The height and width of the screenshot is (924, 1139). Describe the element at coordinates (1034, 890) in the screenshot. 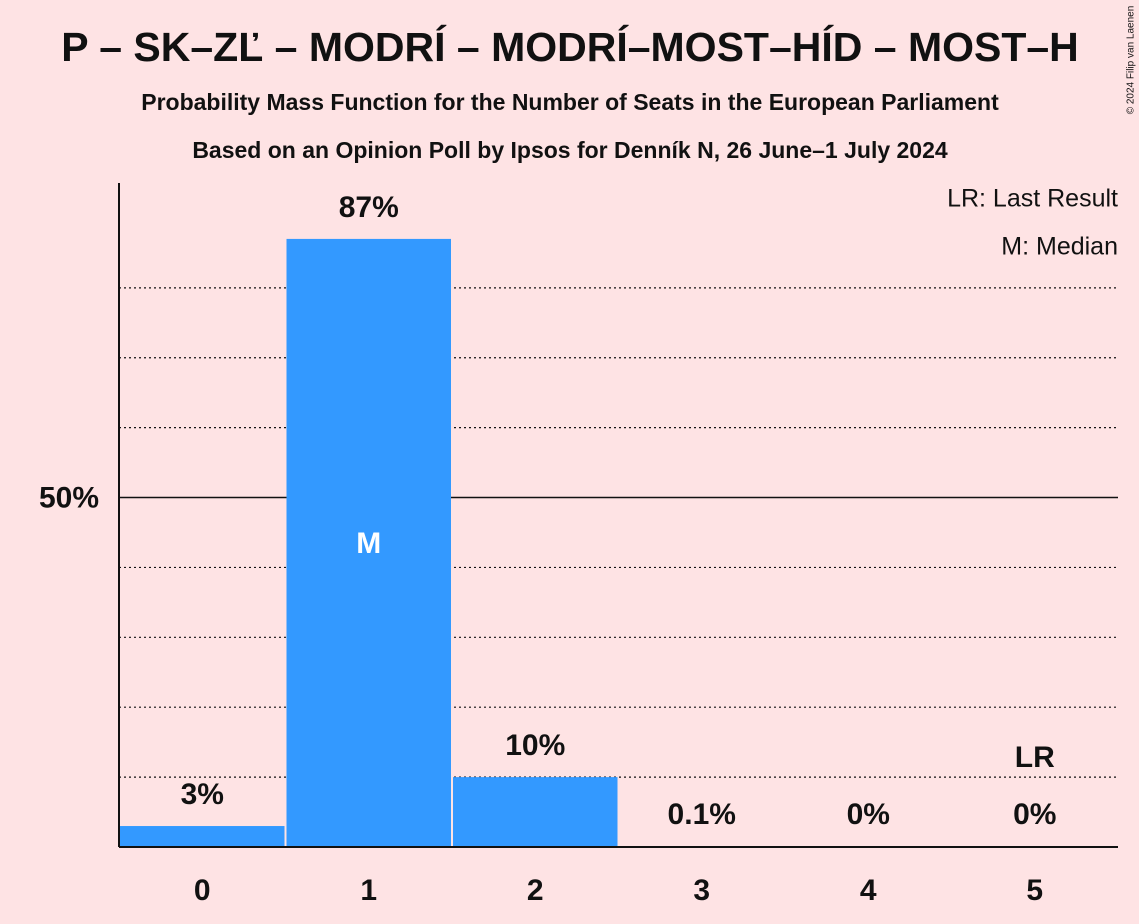

I see `x-tick-label: 5` at that location.